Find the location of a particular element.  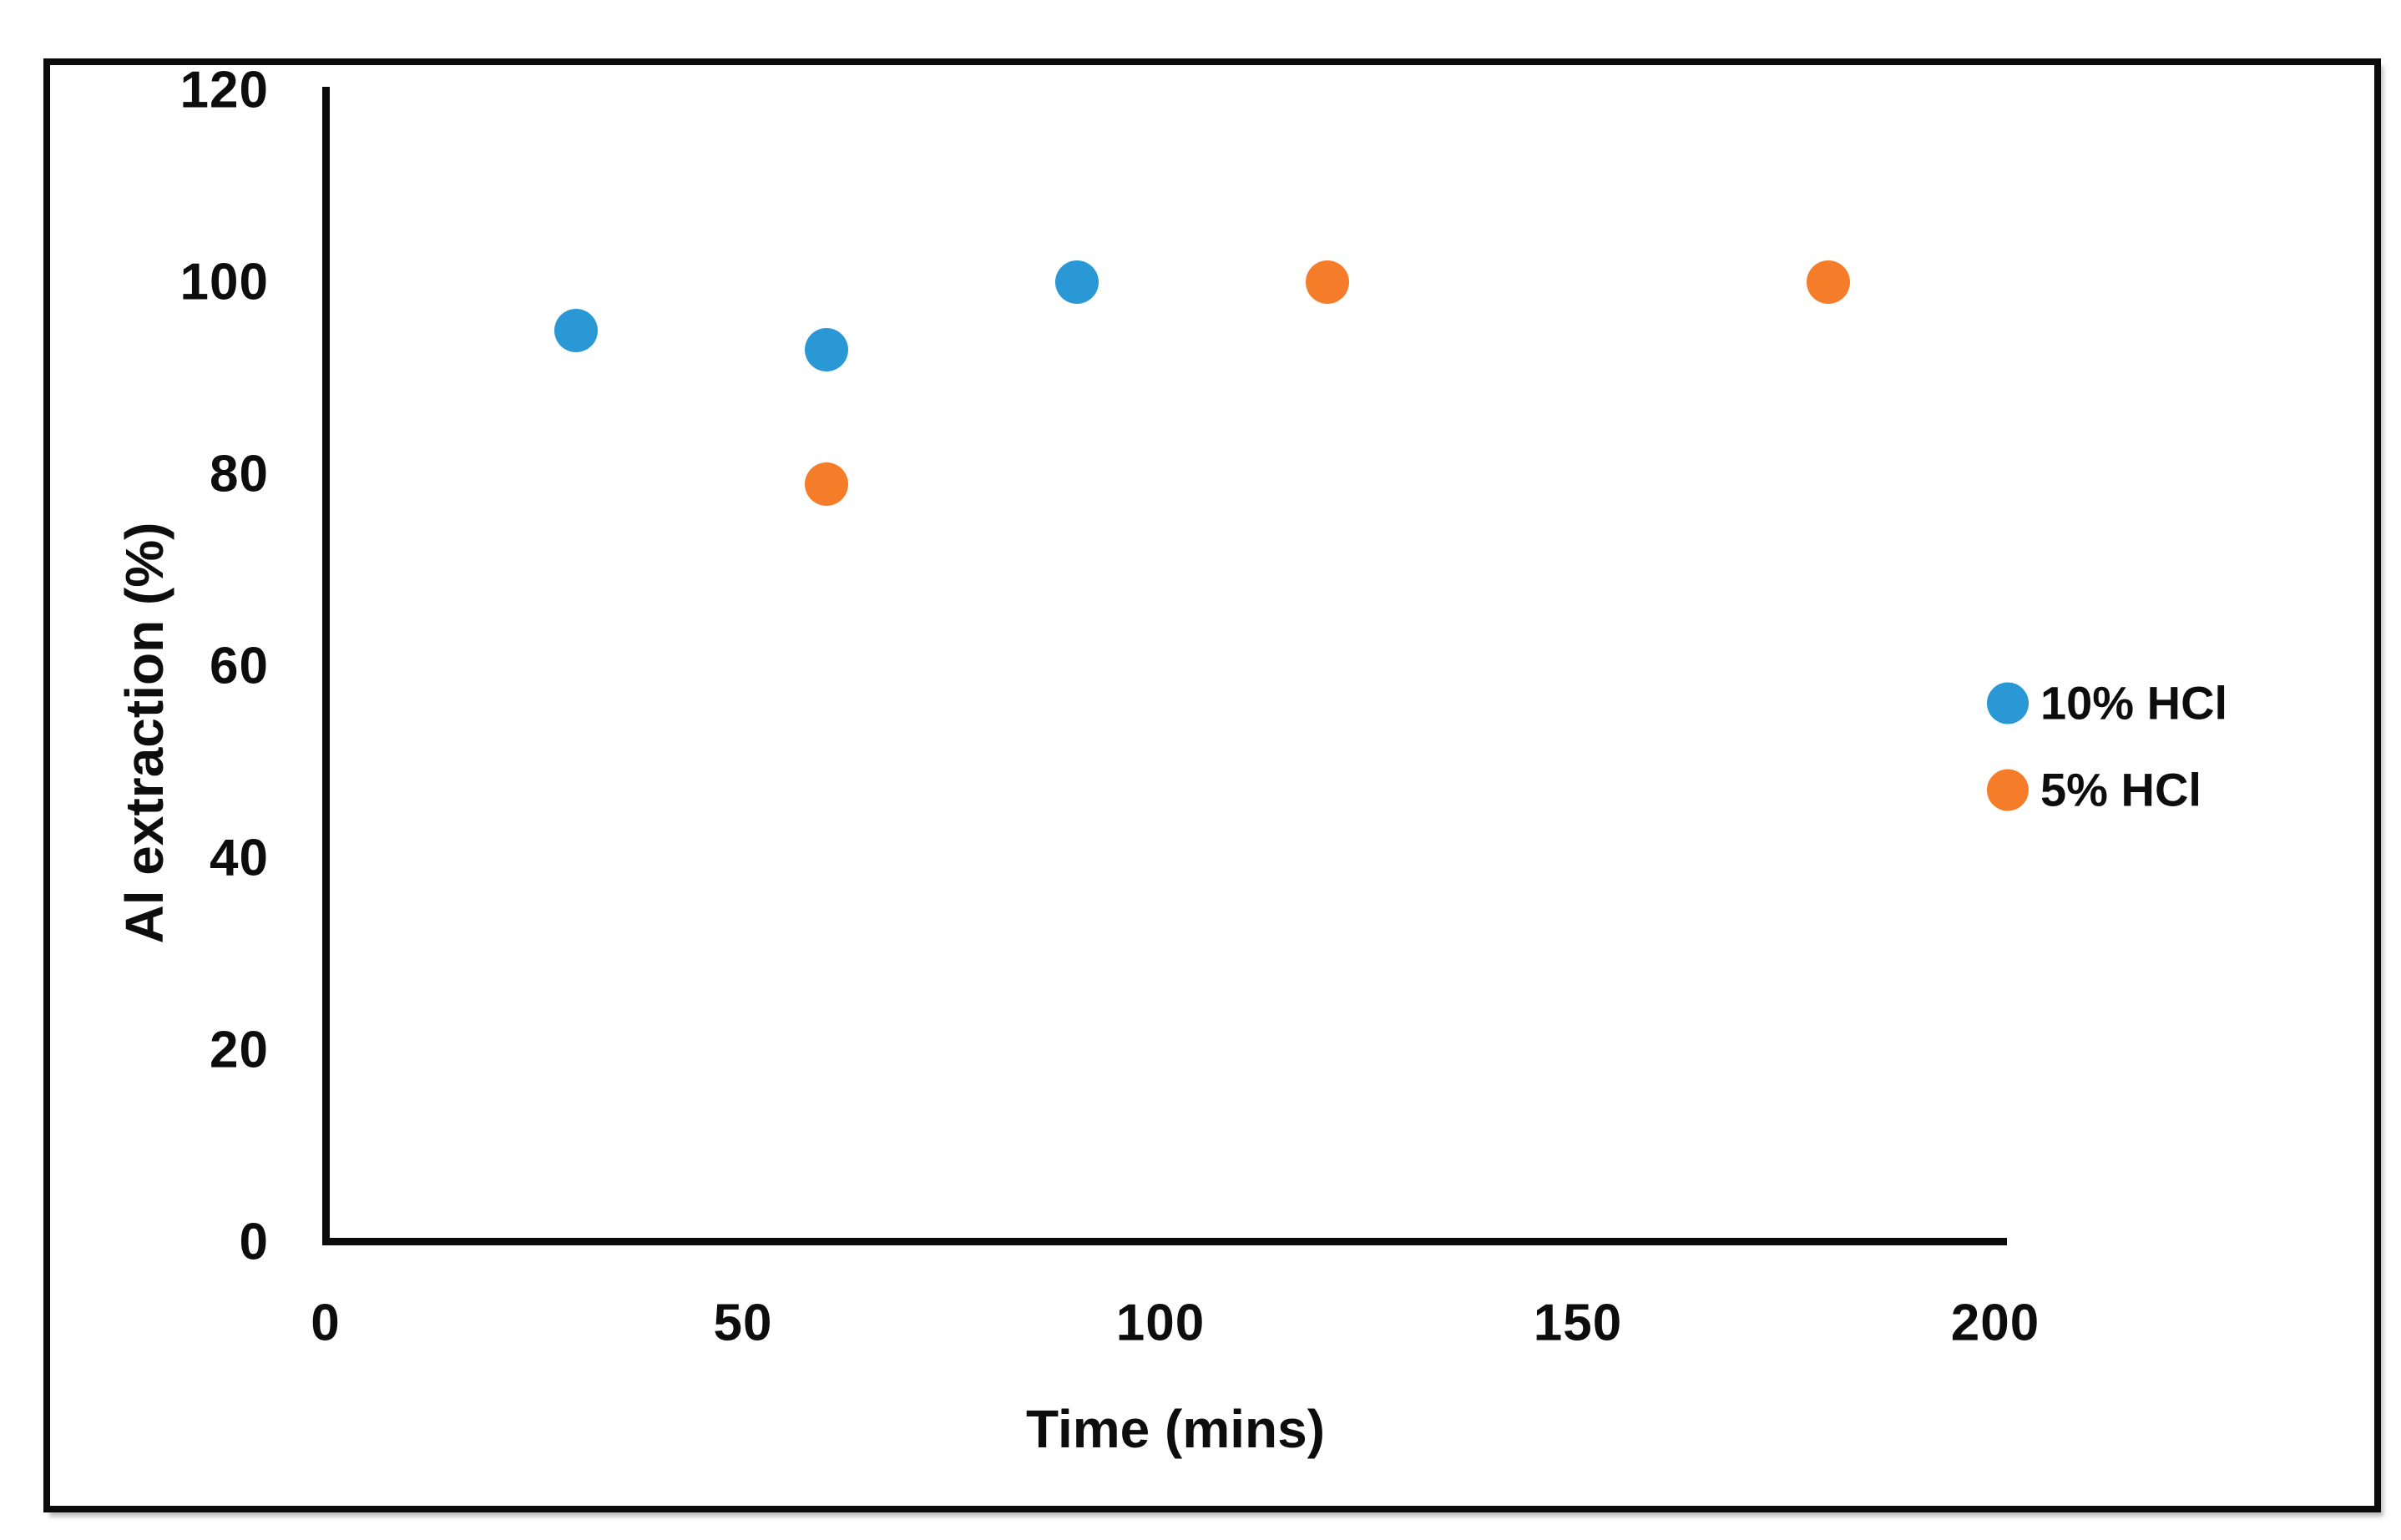

y-tick-label-120: 120 is located at coordinates (224, 90).